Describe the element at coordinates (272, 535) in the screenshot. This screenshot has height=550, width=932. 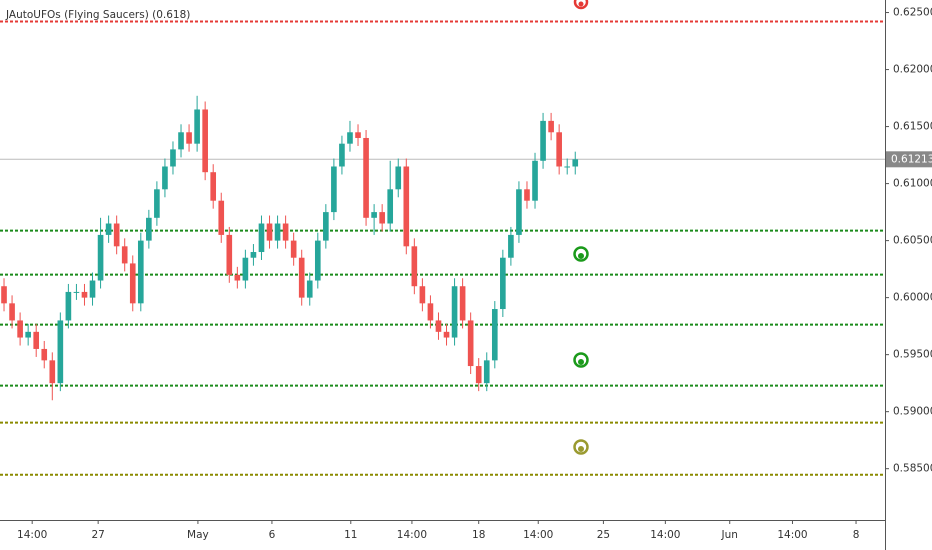
I see `x-tick-label: 6` at that location.